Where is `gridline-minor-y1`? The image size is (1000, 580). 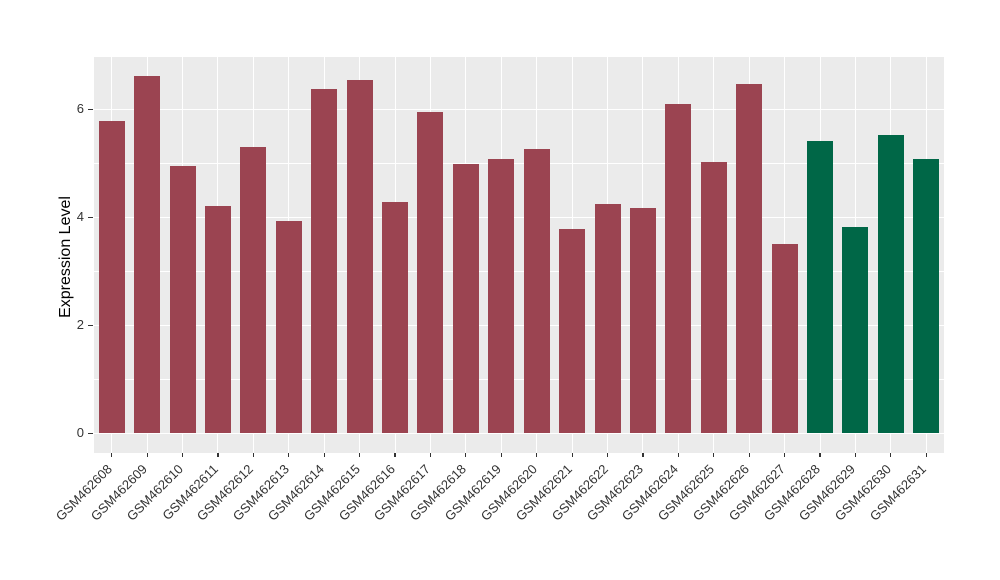
gridline-minor-y1 is located at coordinates (519, 379).